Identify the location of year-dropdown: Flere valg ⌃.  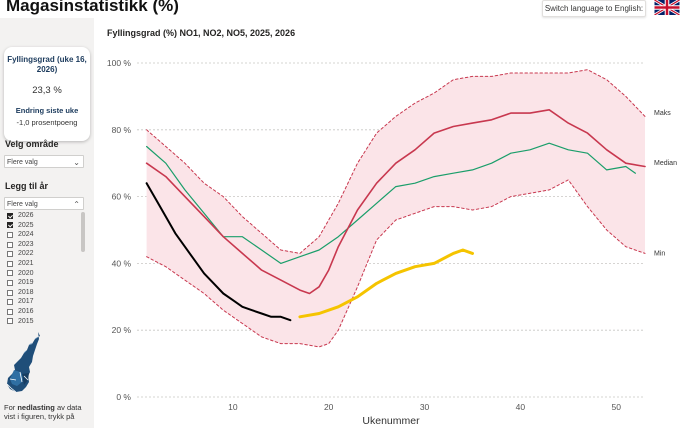
(44, 203).